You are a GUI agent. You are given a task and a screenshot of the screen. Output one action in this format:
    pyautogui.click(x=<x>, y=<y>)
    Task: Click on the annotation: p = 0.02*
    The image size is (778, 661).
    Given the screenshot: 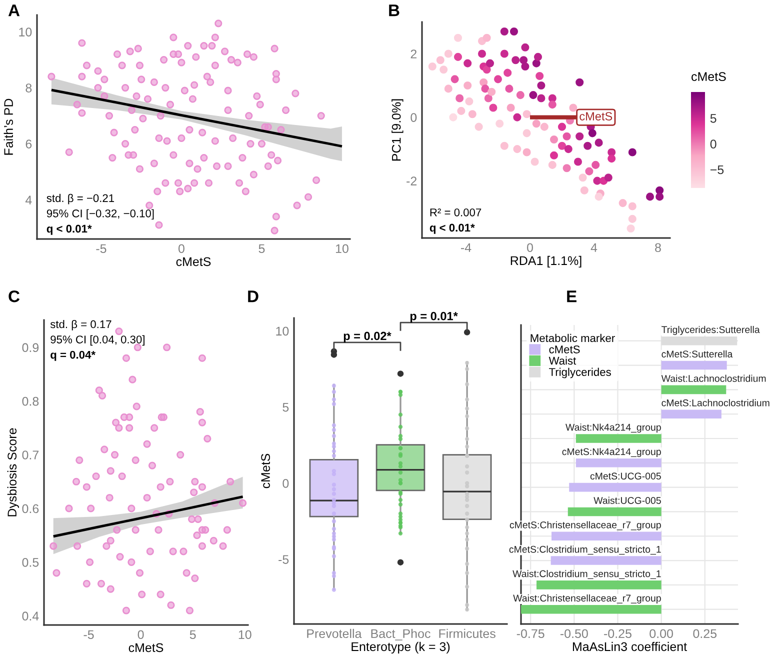 What is the action you would take?
    pyautogui.click(x=368, y=337)
    